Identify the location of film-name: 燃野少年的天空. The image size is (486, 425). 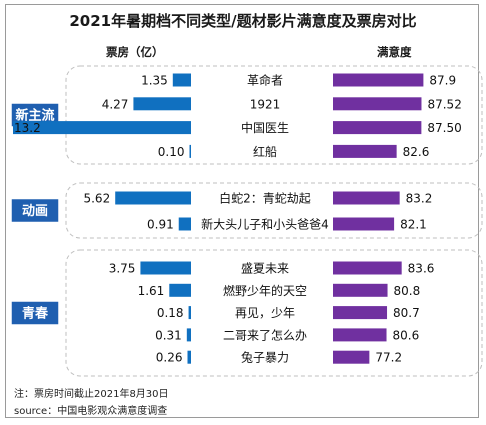
(265, 290).